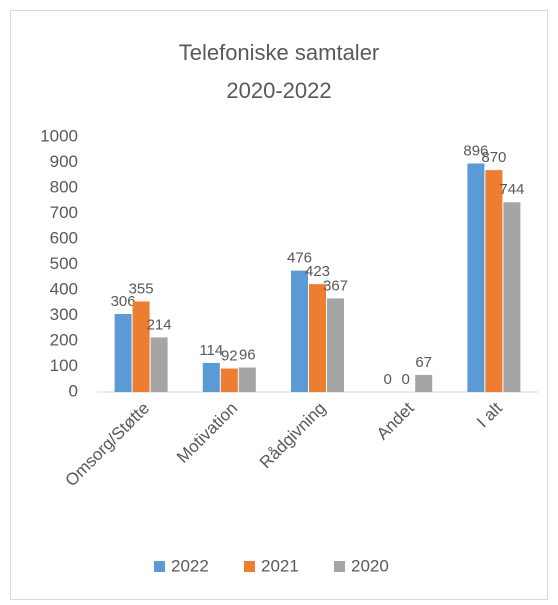 This screenshot has height=605, width=558. I want to click on data-label: 367, so click(335, 285).